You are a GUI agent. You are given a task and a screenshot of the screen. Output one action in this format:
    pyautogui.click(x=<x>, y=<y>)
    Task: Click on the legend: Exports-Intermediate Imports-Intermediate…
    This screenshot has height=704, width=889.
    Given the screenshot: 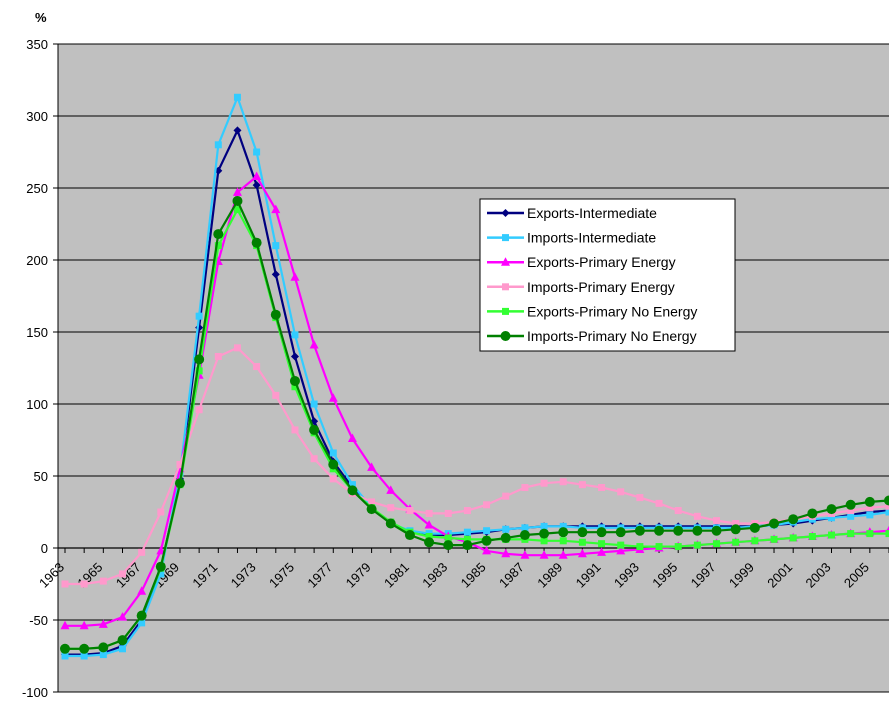 What is the action you would take?
    pyautogui.click(x=607, y=275)
    